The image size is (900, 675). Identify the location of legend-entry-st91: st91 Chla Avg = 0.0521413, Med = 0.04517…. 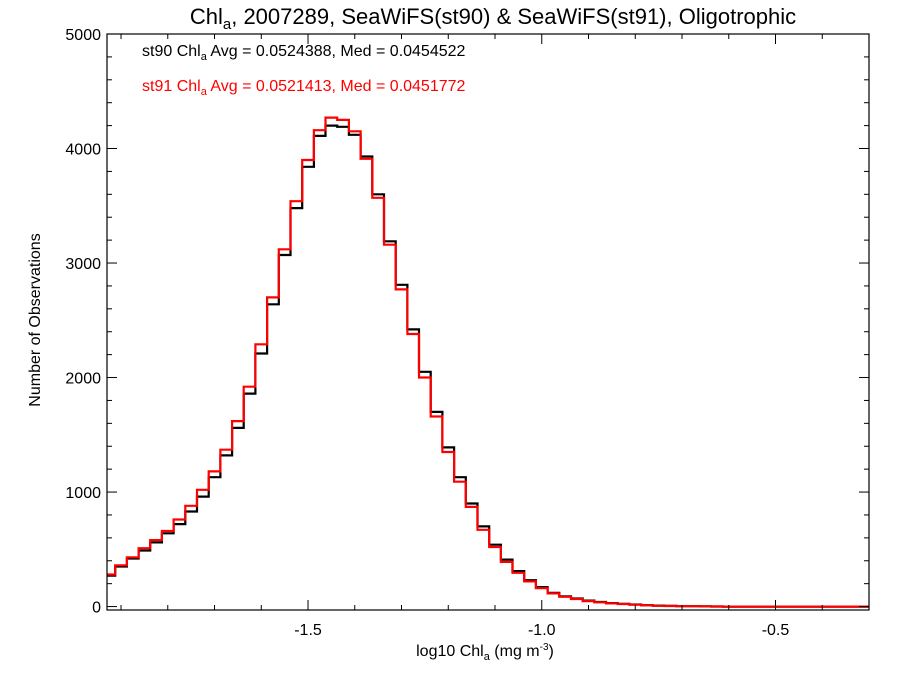
(304, 88).